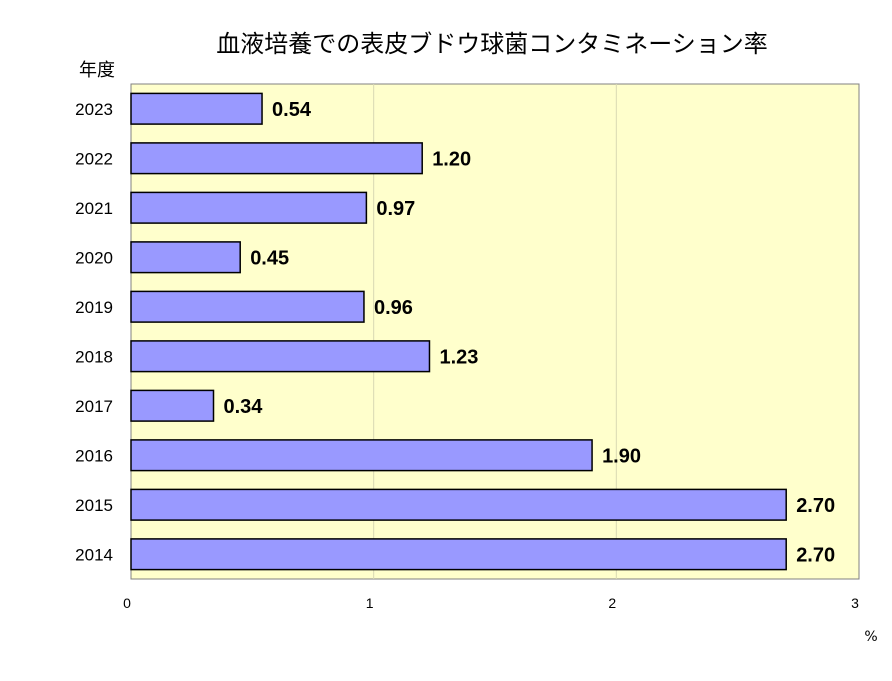 The width and height of the screenshot is (892, 681). Describe the element at coordinates (492, 44) in the screenshot. I see `chart-title: 血液培養での表皮ブドウ球菌コンタミネーション率` at that location.